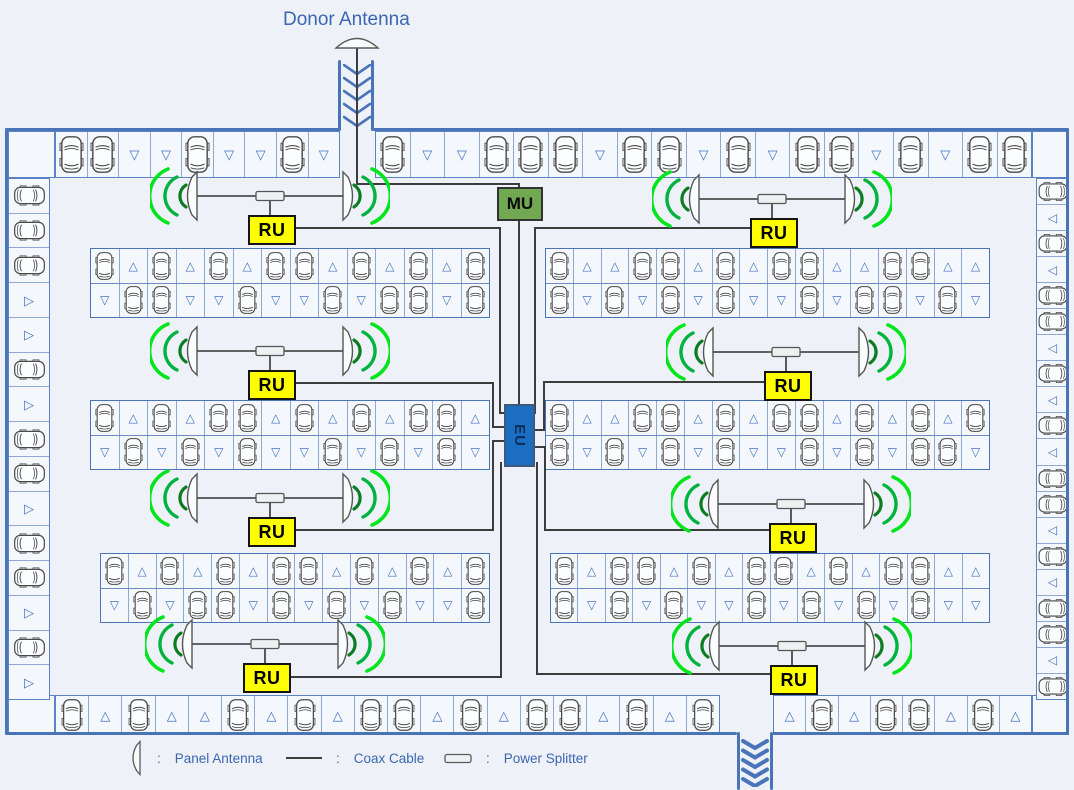 The width and height of the screenshot is (1074, 790). What do you see at coordinates (295, 588) in the screenshot?
I see `island-left-3: △ △ △ △ △ △ ▽ ▽ ▽ ▽ ▽ ▽ ▽` at bounding box center [295, 588].